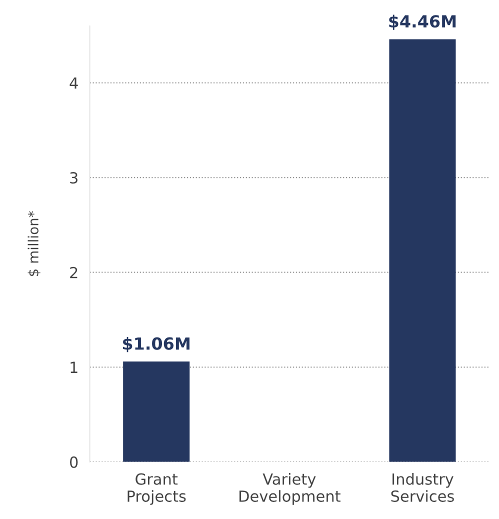 Image resolution: width=499 pixels, height=519 pixels. What do you see at coordinates (422, 22) in the screenshot?
I see `data-label: $4.46M` at bounding box center [422, 22].